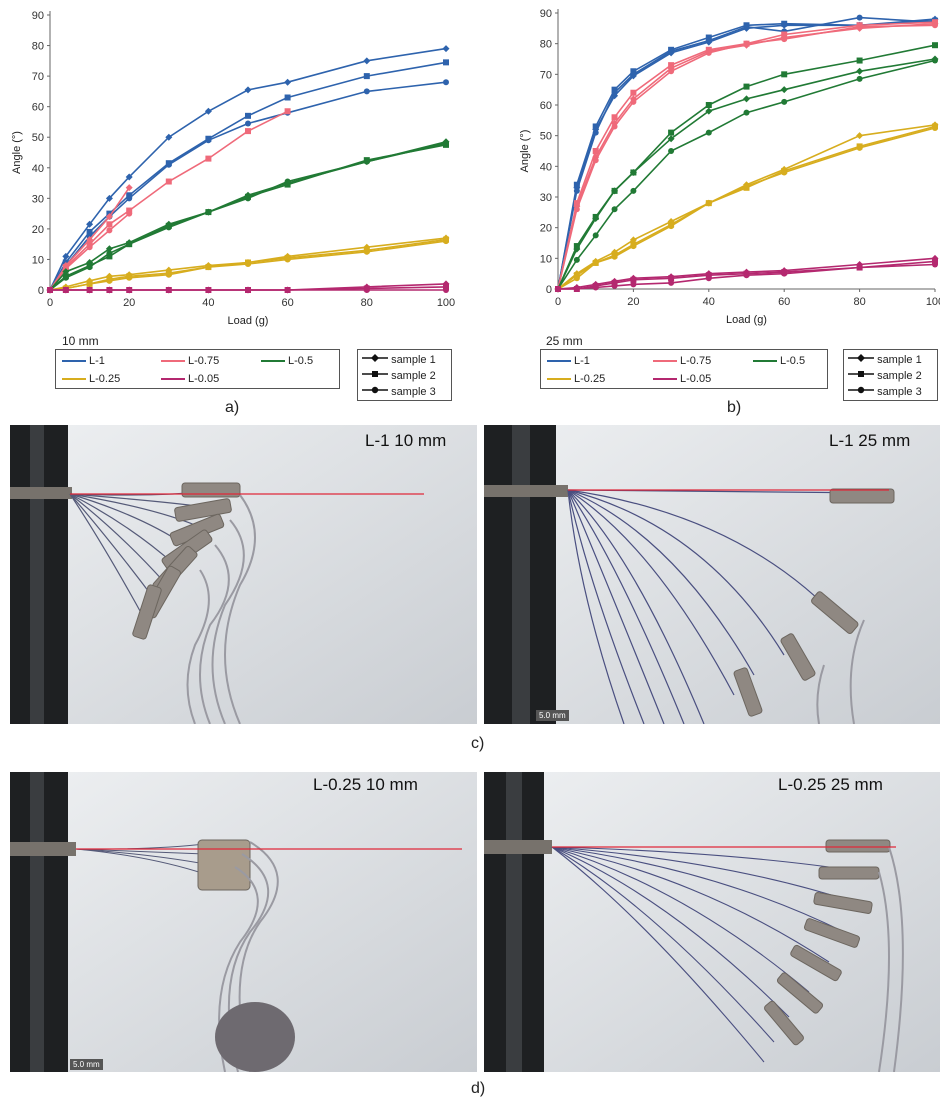 The image size is (940, 1106). Describe the element at coordinates (734, 407) in the screenshot. I see `panel-label-b: b)` at that location.